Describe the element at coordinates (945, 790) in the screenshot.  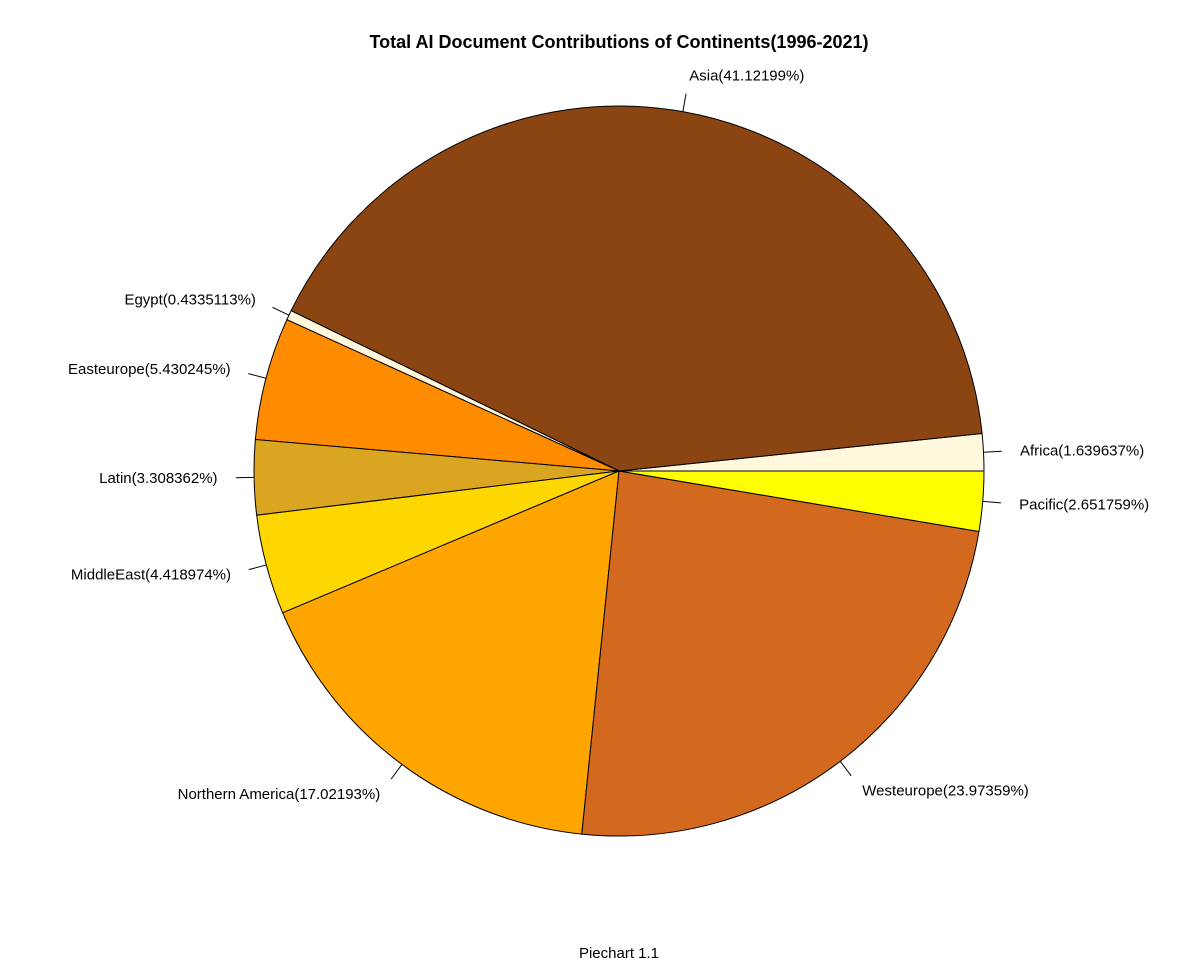
I see `slice-label-7: Westeurope(23.97359%)` at that location.